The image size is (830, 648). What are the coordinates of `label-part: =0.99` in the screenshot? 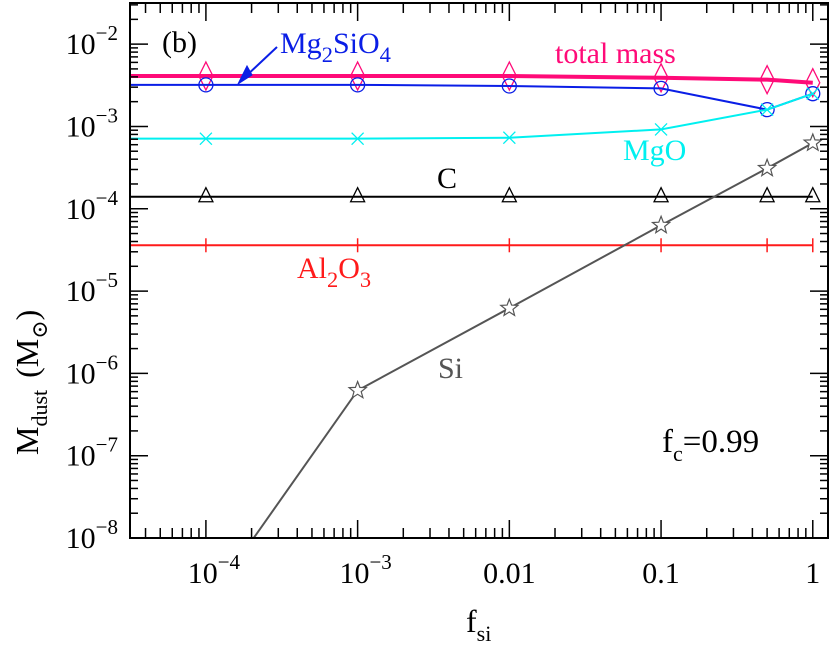 It's located at (721, 442).